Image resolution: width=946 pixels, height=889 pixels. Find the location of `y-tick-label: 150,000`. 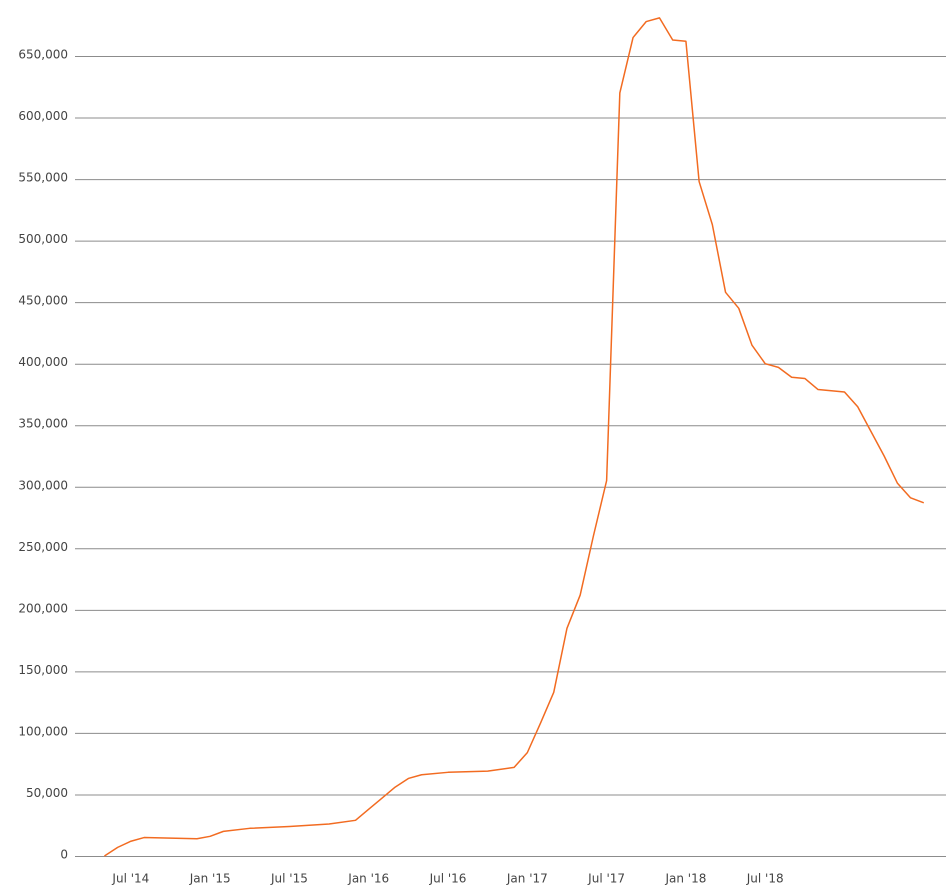

y-tick-label: 150,000 is located at coordinates (43, 670).